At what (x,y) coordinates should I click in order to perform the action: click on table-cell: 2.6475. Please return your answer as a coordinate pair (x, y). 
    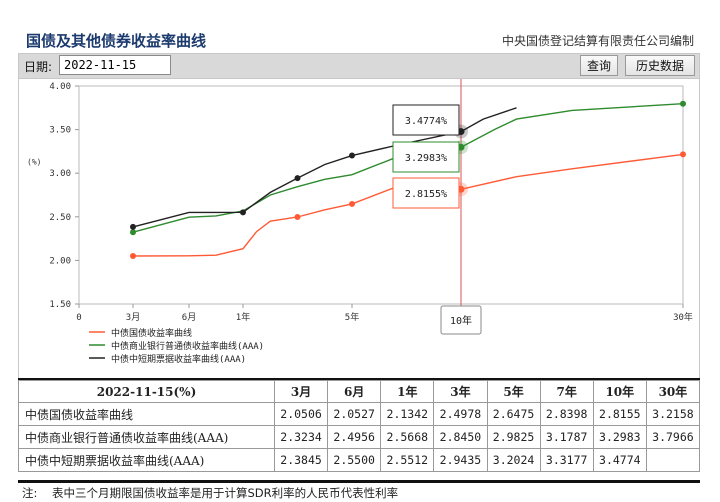
    Looking at the image, I should click on (513, 414).